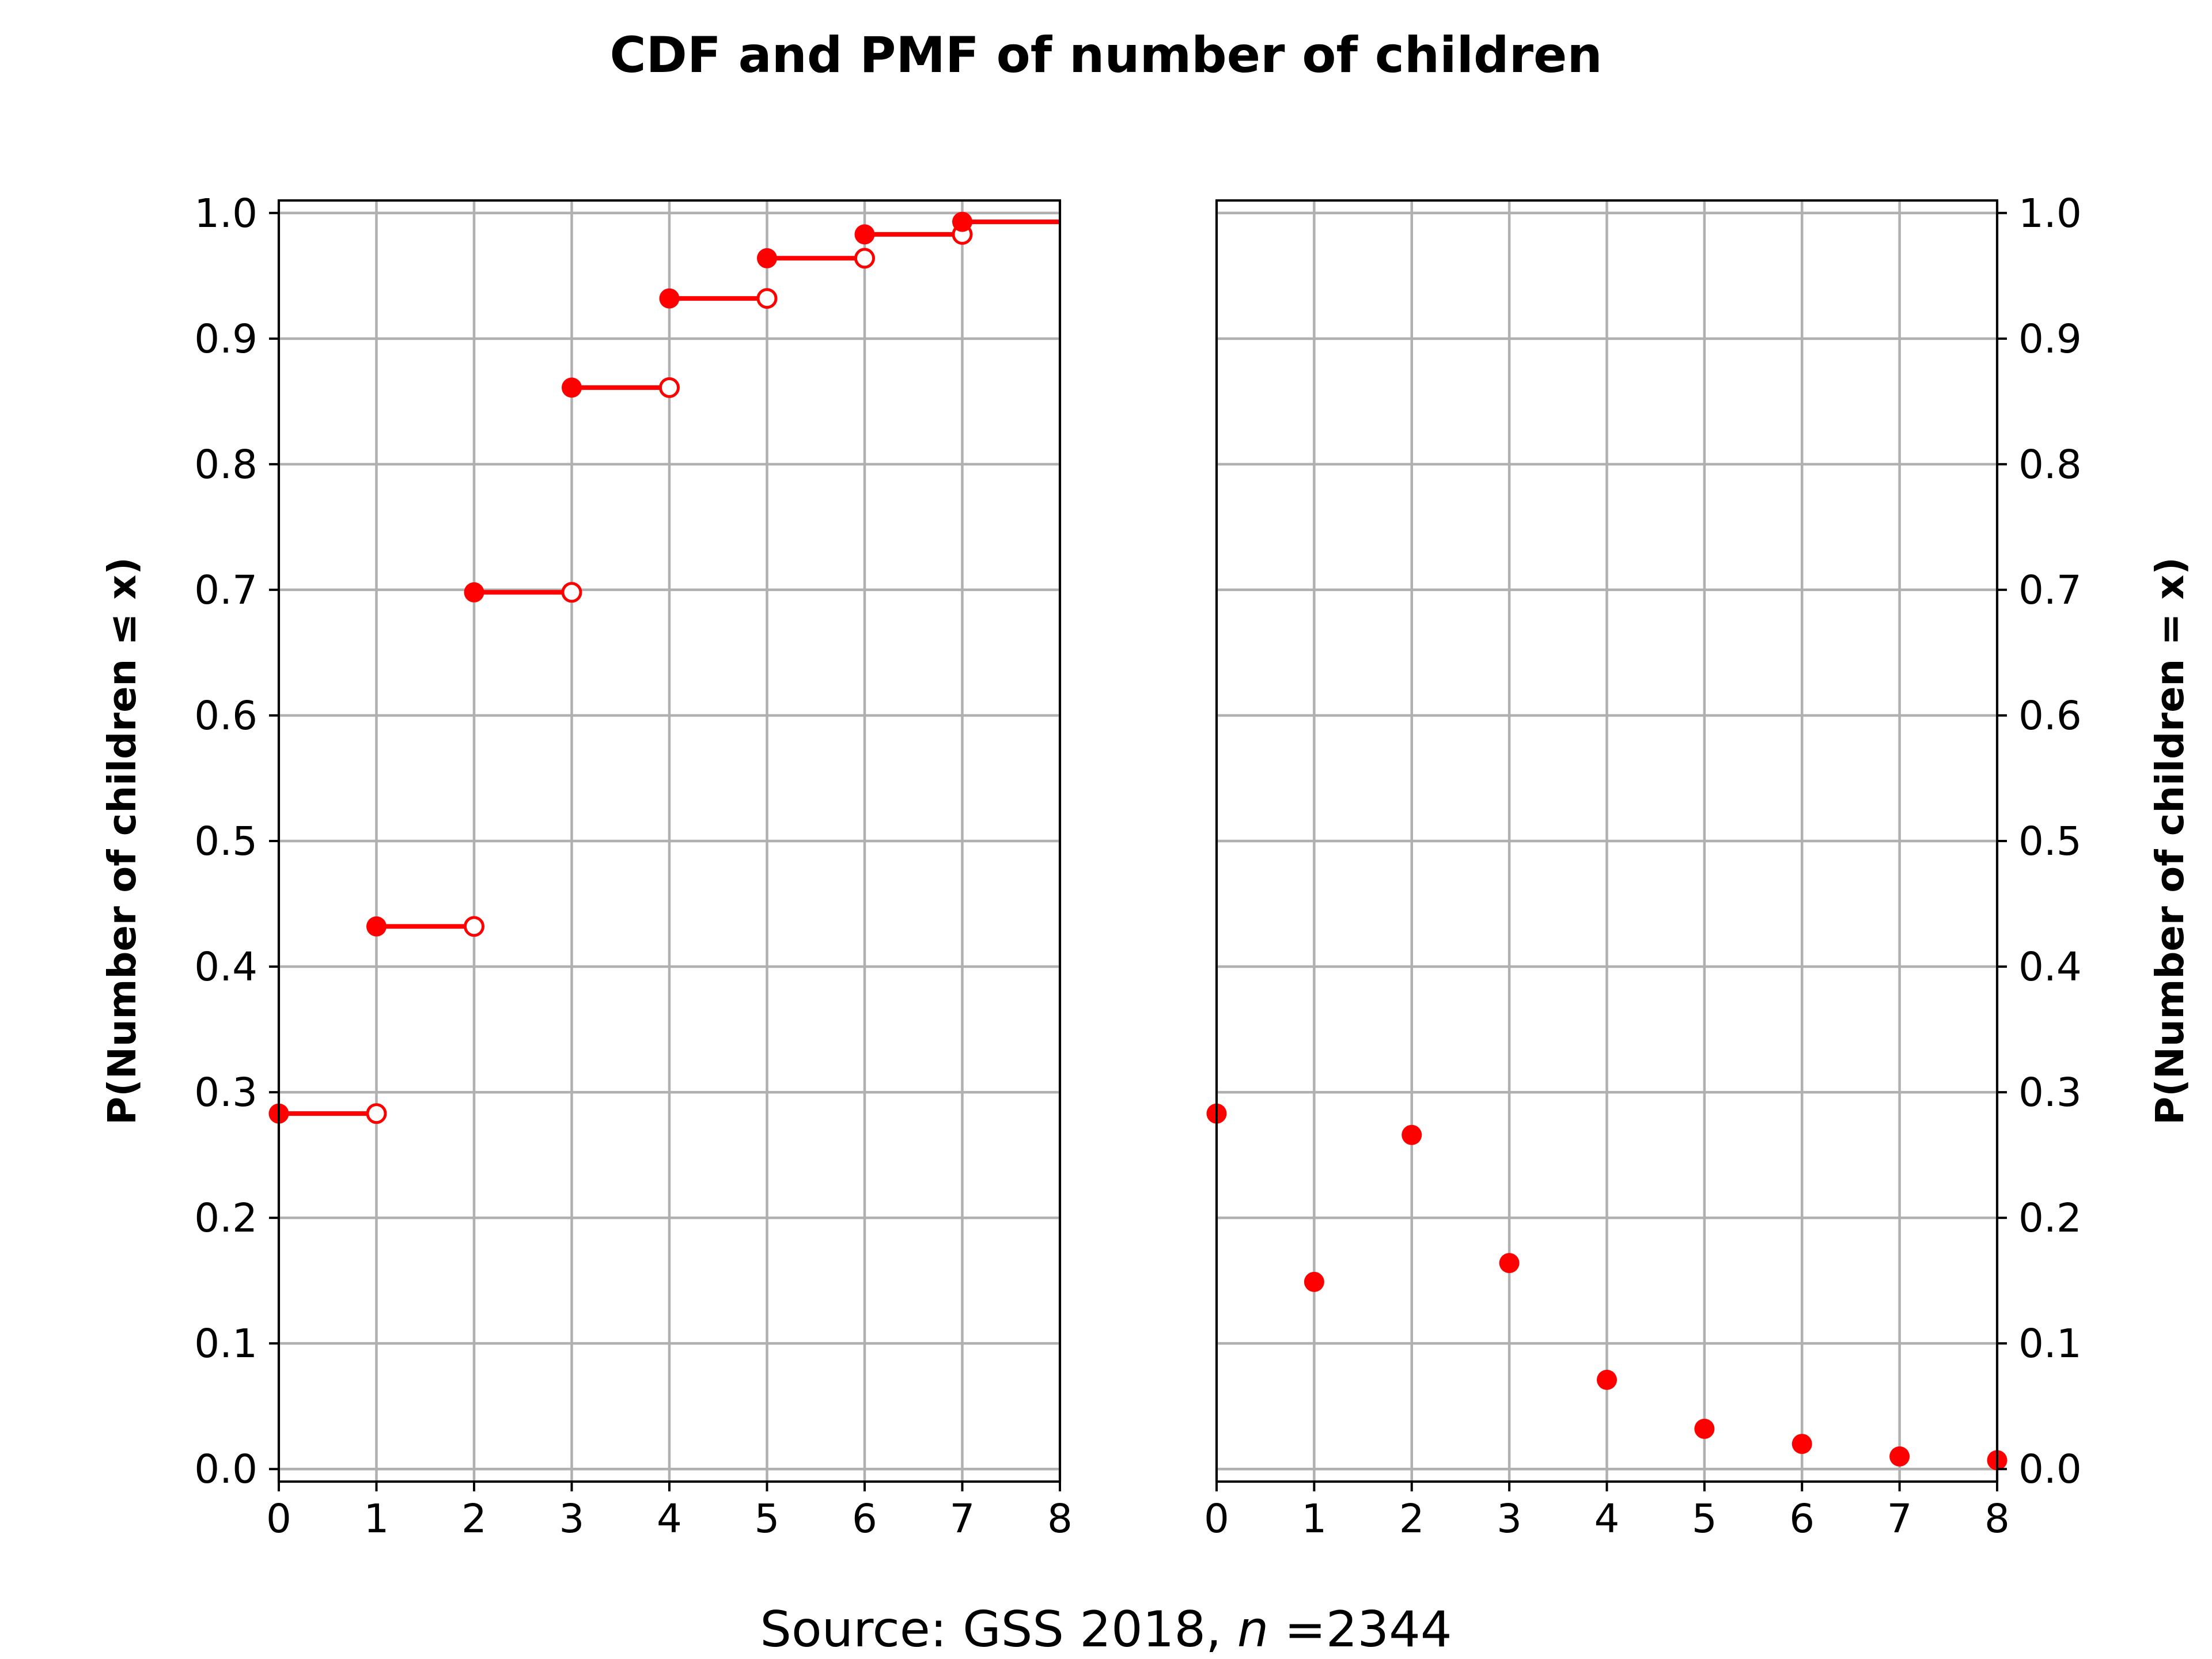 This screenshot has width=2212, height=1659. Describe the element at coordinates (1997, 1519) in the screenshot. I see `pmf-x-tick-label-8: 8` at that location.